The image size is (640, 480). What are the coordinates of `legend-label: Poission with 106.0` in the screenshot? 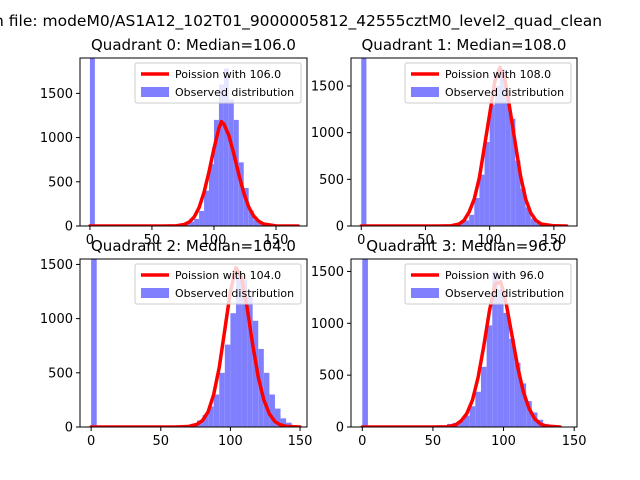 It's located at (228, 74).